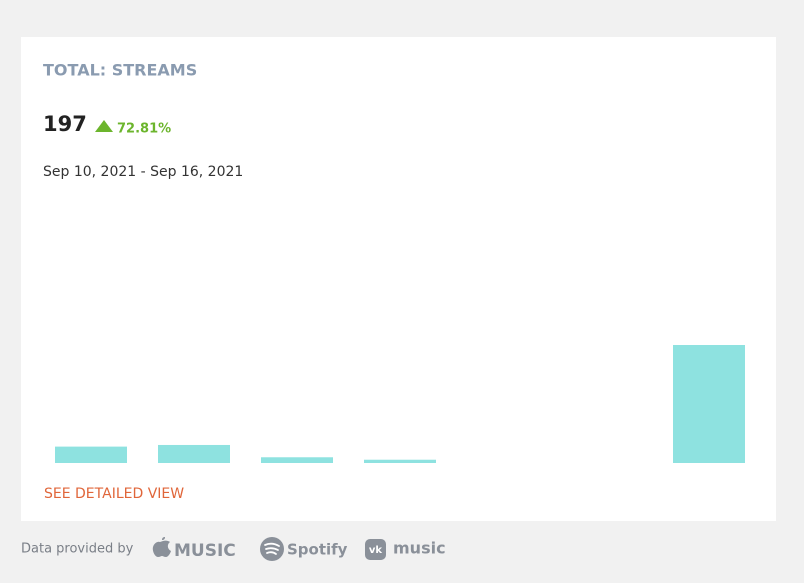  I want to click on apple-music-logo: MUSIC, so click(194, 549).